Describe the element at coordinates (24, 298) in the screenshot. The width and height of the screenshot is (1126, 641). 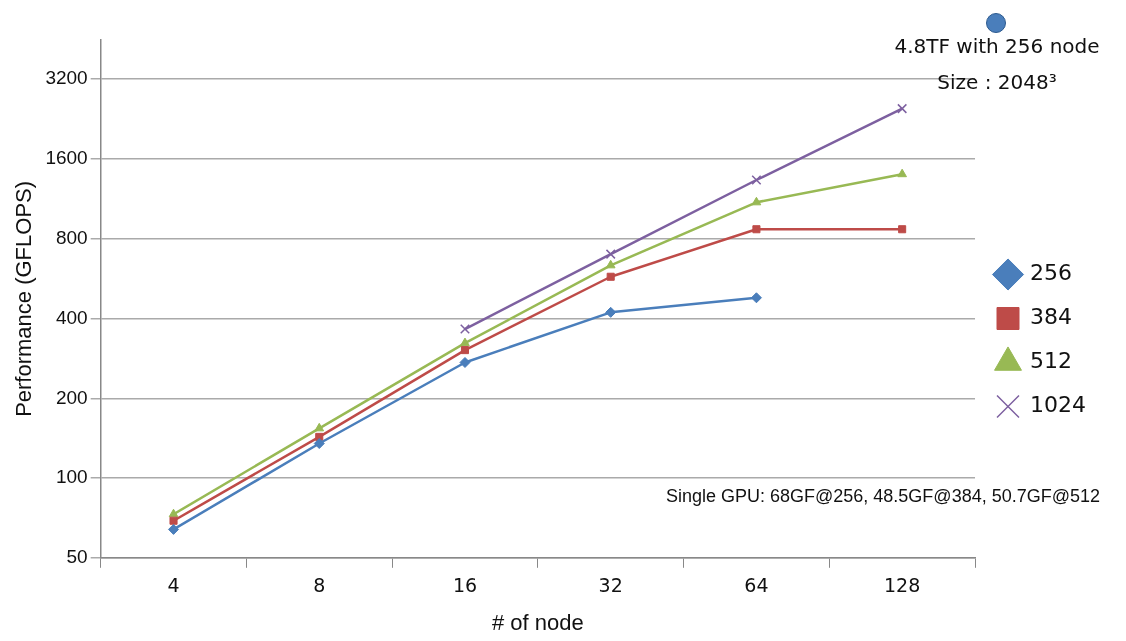
I see `y-axis-title: Performance (GFLOPS)` at that location.